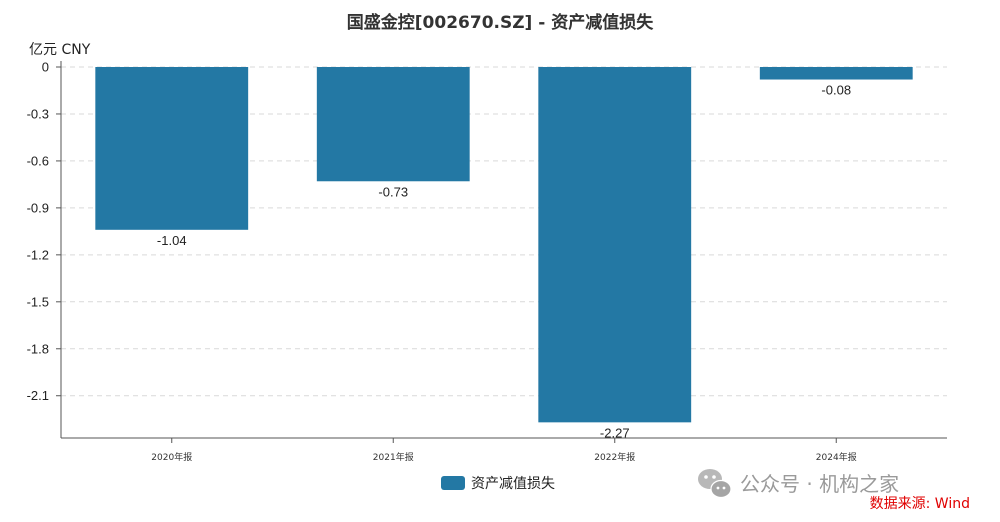  I want to click on y-tick-label: -1.2, so click(38, 254).